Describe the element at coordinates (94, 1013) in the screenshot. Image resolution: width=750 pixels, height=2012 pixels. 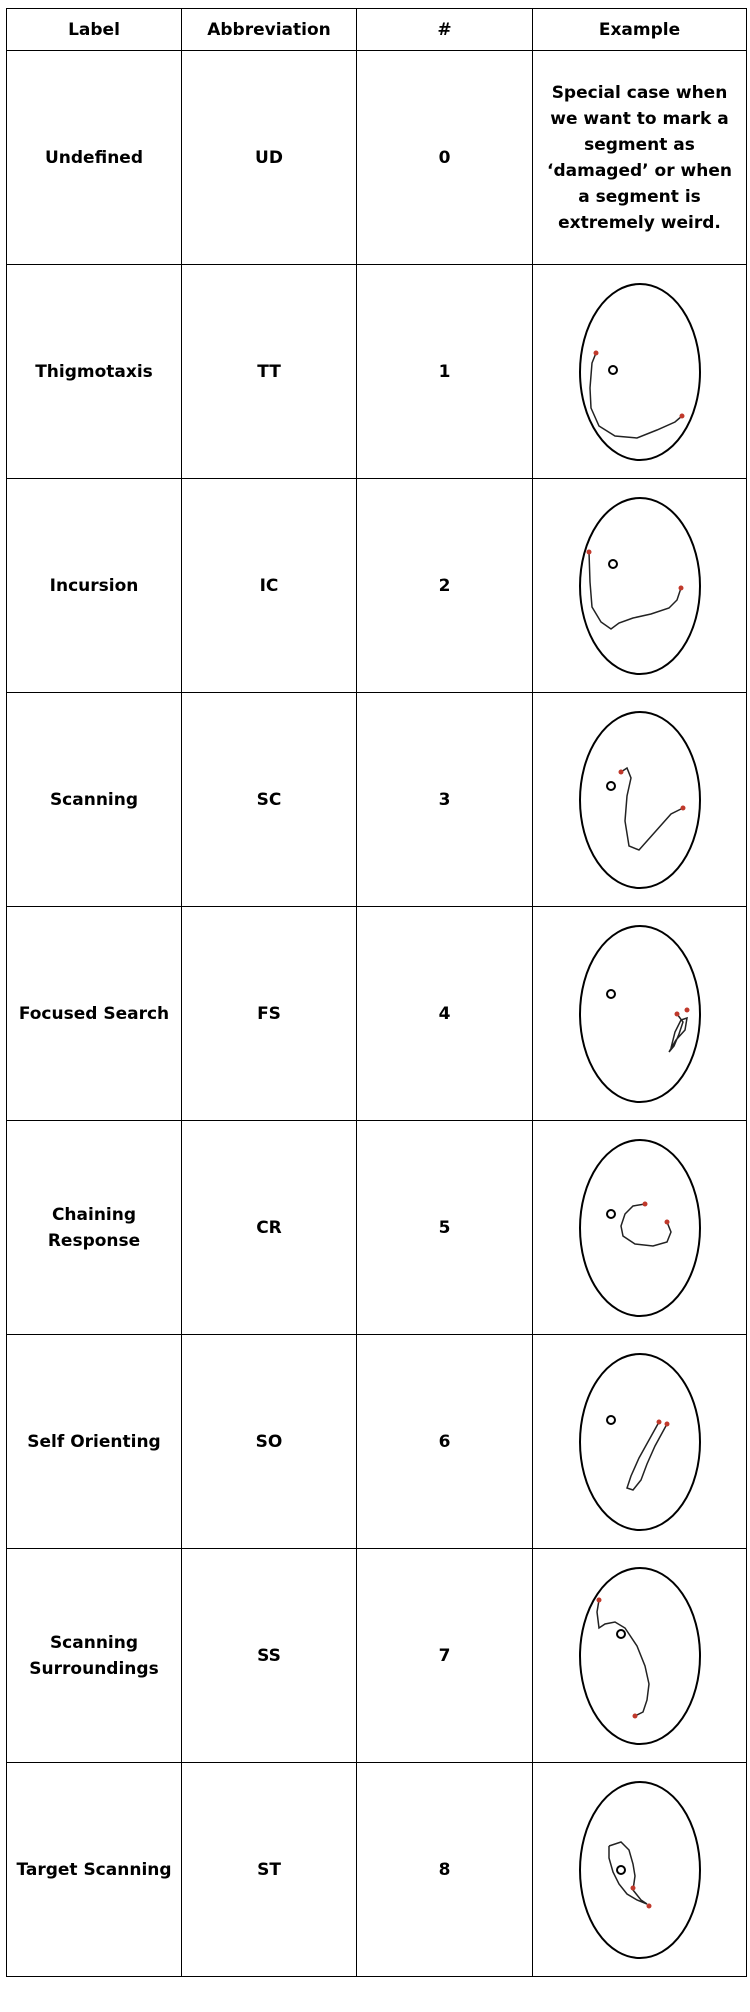
I see `row-label: Focused Search` at that location.